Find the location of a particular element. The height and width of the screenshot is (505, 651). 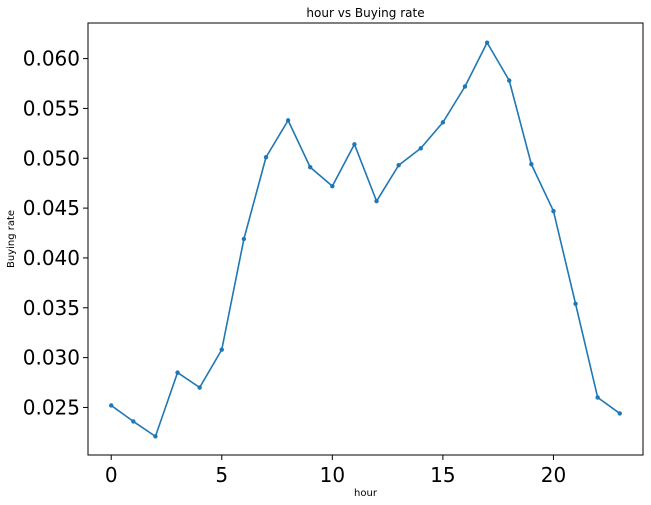

y-tick-label: 0.025 is located at coordinates (51, 407).